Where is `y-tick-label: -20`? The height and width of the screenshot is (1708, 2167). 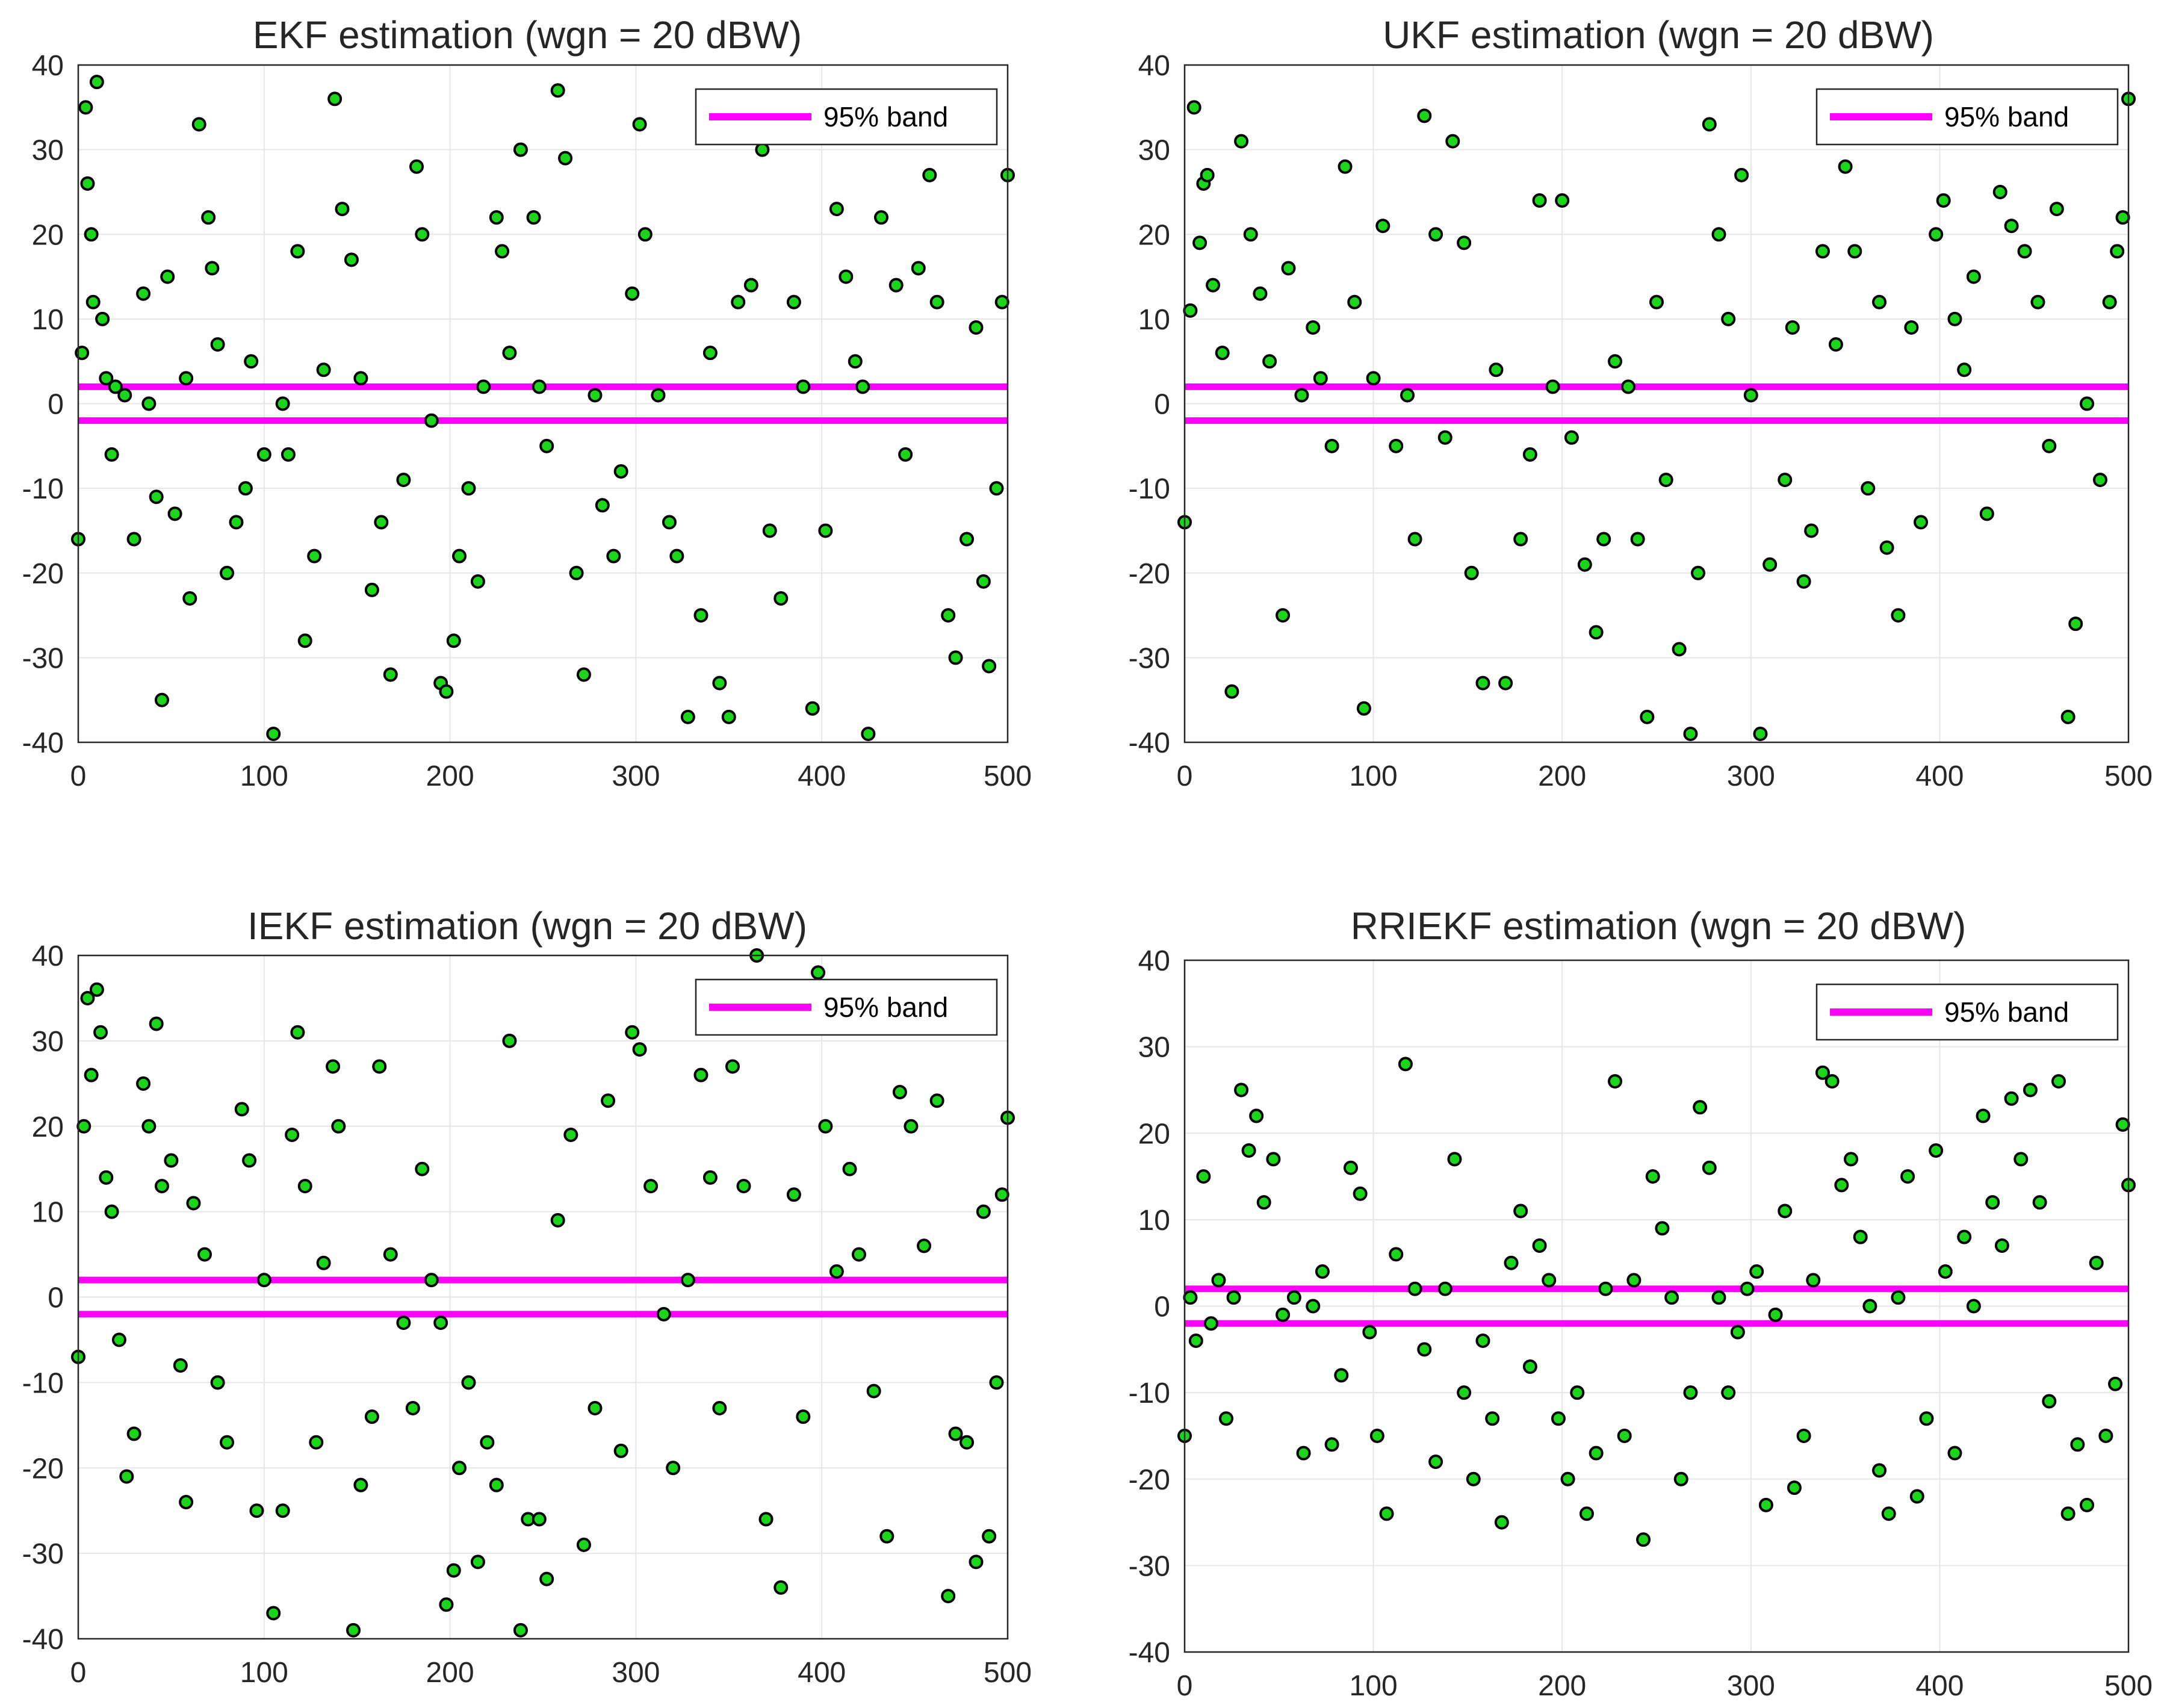 y-tick-label: -20 is located at coordinates (43, 1469).